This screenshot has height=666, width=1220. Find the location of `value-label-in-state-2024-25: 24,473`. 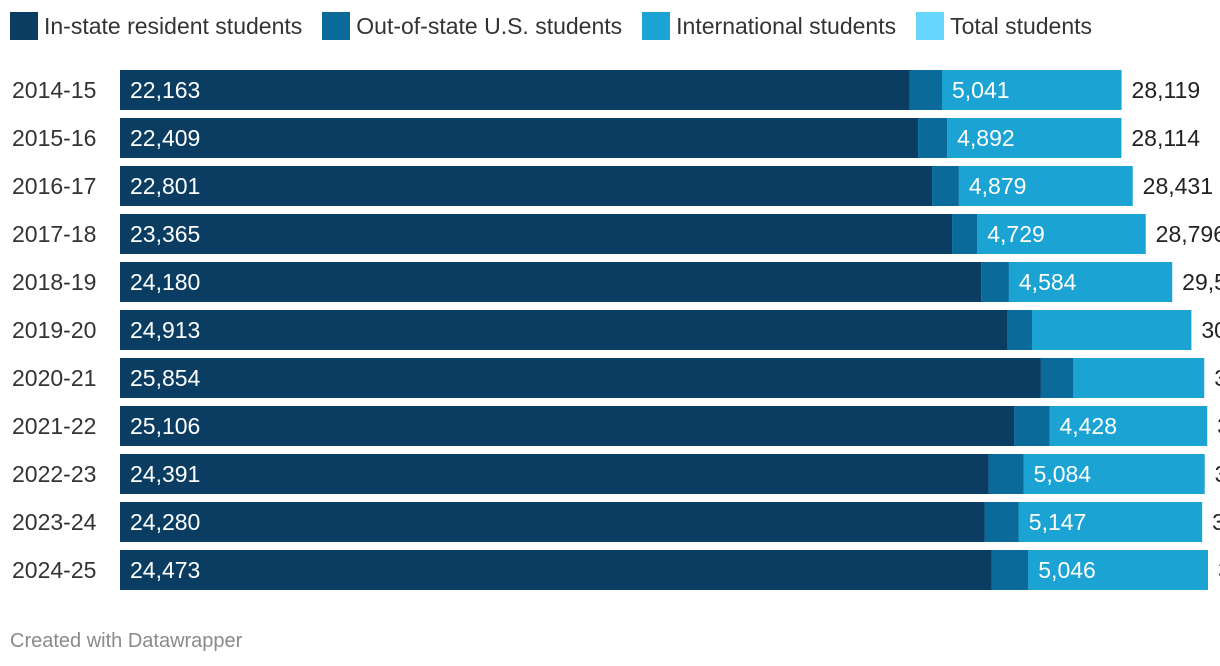

value-label-in-state-2024-25: 24,473 is located at coordinates (165, 570).